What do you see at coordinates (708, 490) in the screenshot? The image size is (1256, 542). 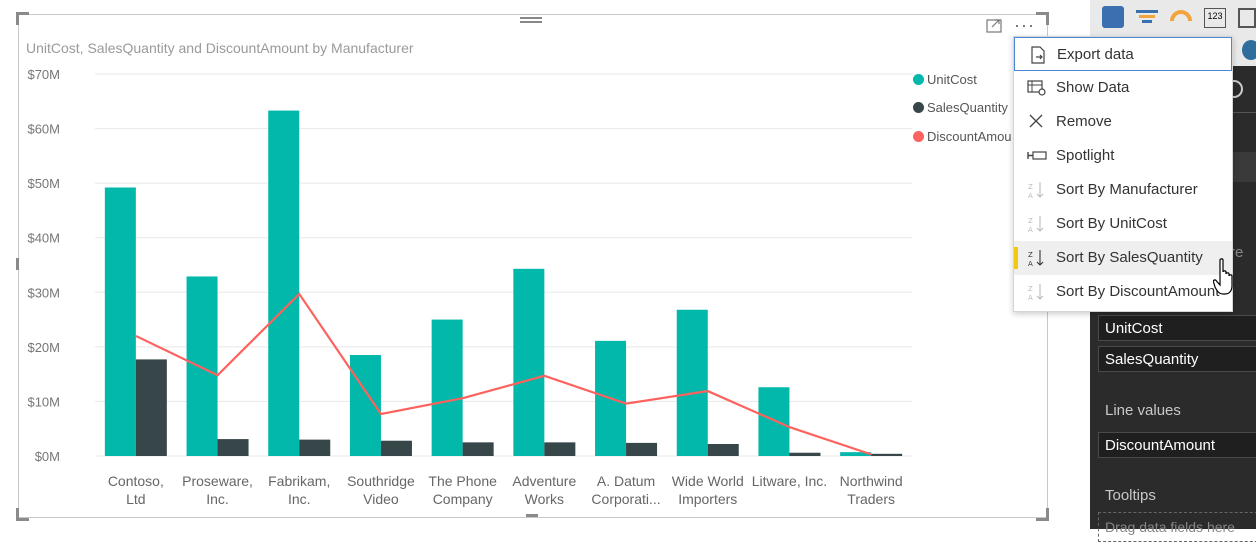 I see `x-tick-label: Wide World Importers` at bounding box center [708, 490].